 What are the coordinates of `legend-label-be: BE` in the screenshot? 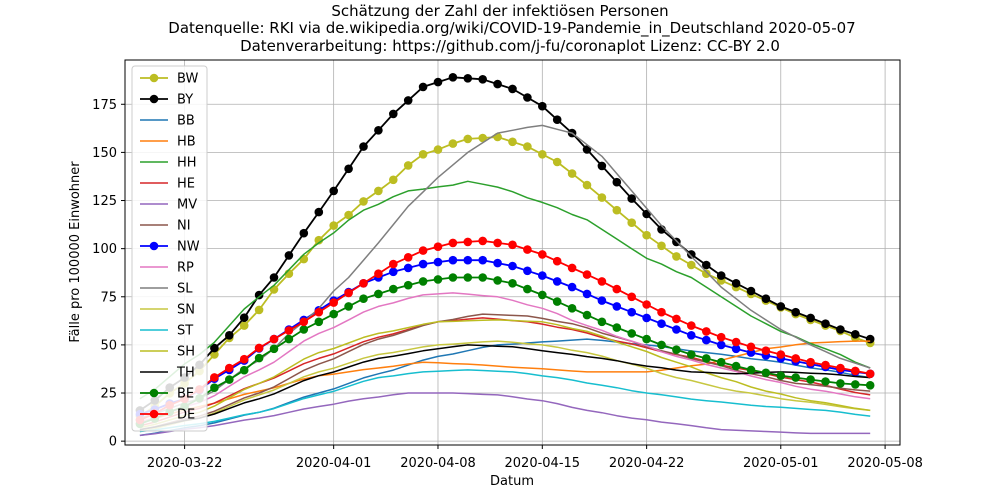 It's located at (185, 394).